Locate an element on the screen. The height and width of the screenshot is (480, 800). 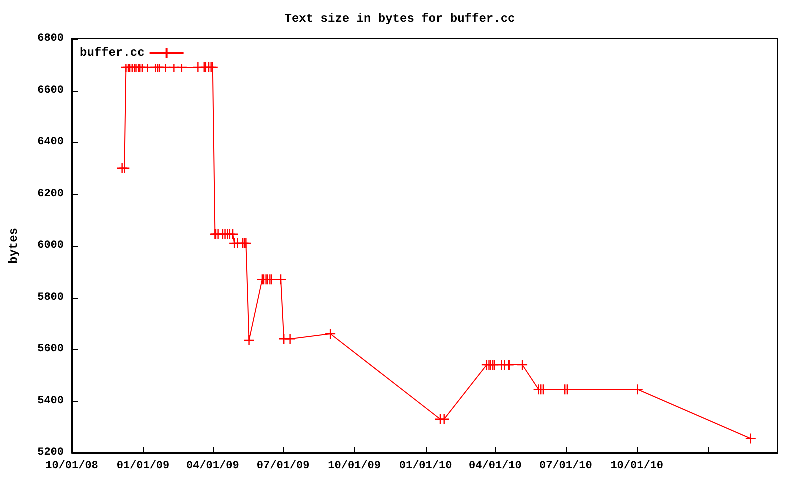
y-axis-title: bytes is located at coordinates (14, 246).